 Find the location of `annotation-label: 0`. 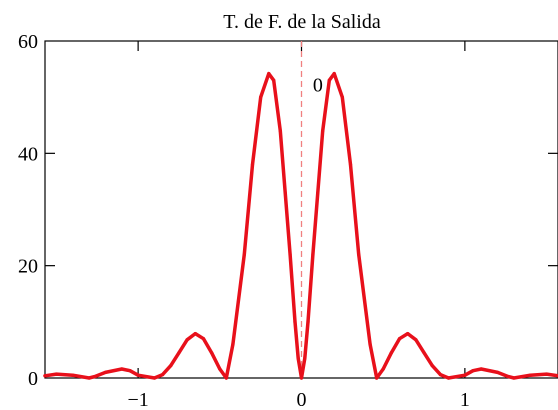

annotation-label: 0 is located at coordinates (318, 86).